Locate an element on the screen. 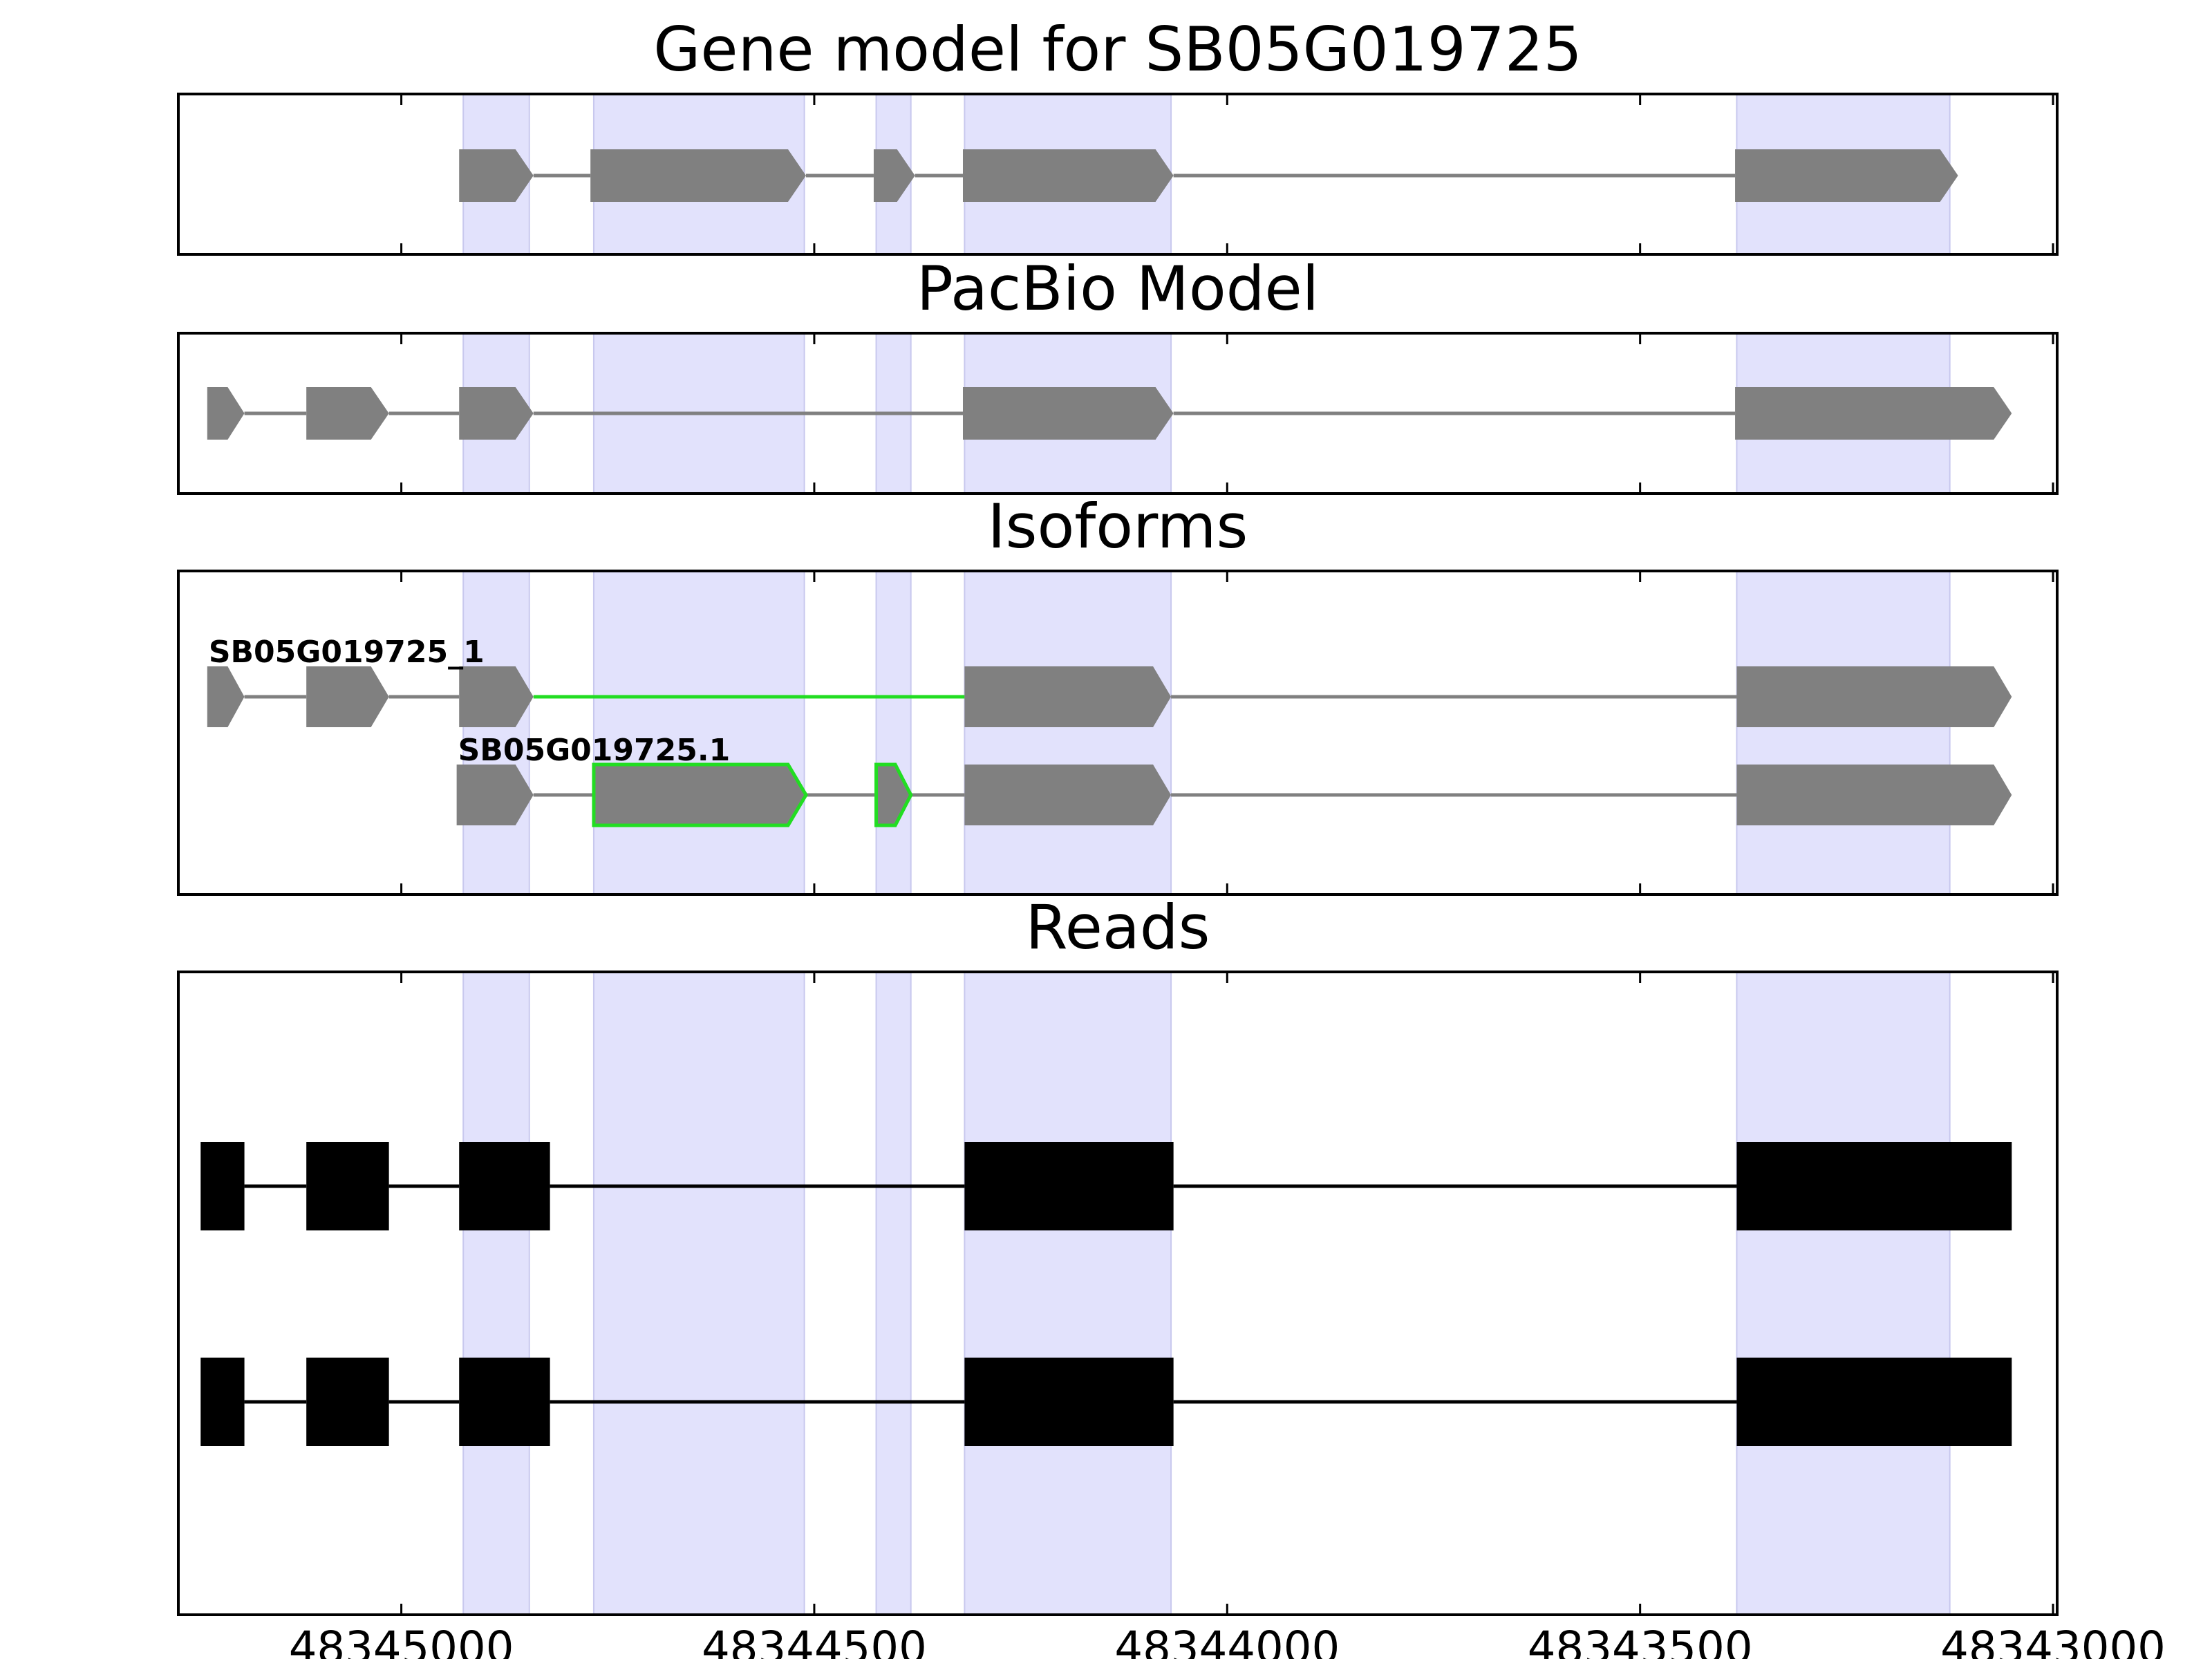 Image resolution: width=2212 pixels, height=1659 pixels. panel-title: Reads is located at coordinates (1118, 927).